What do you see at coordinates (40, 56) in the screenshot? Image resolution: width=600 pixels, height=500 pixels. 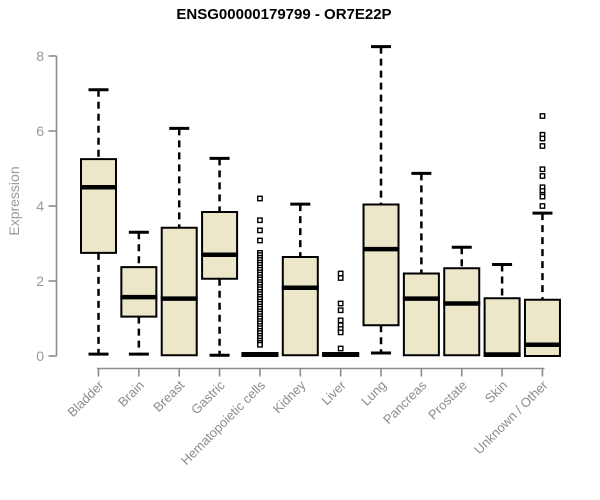 I see `y-tick-label: 8` at bounding box center [40, 56].